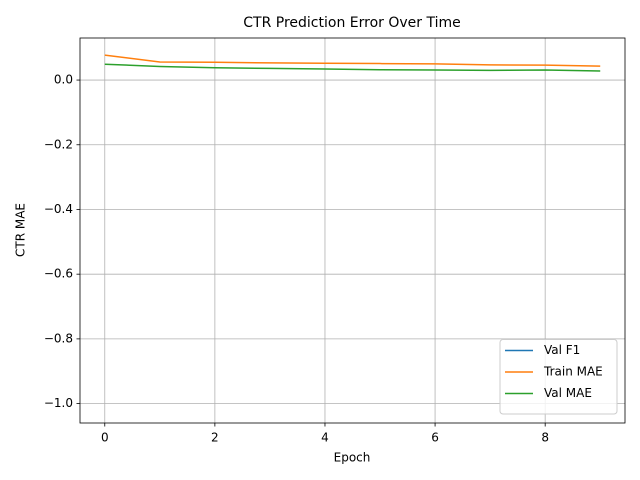 Image resolution: width=640 pixels, height=480 pixels. I want to click on x-axis-label: Epoch, so click(352, 458).